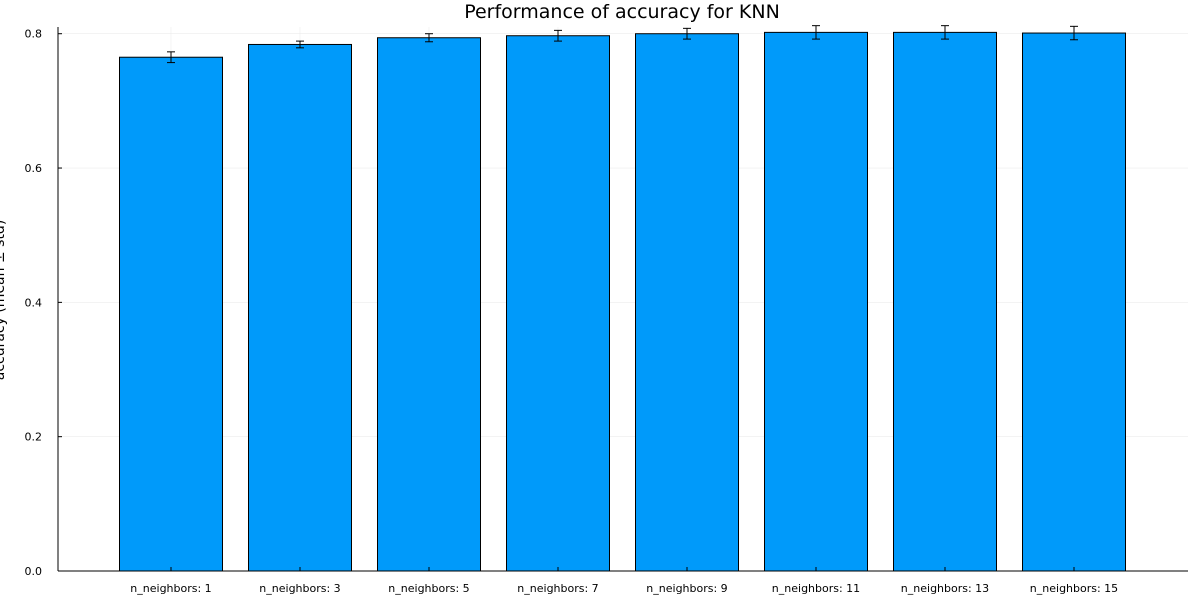  What do you see at coordinates (4, 300) in the screenshot?
I see `y-axis-label: accuracy (mean ± std)` at bounding box center [4, 300].